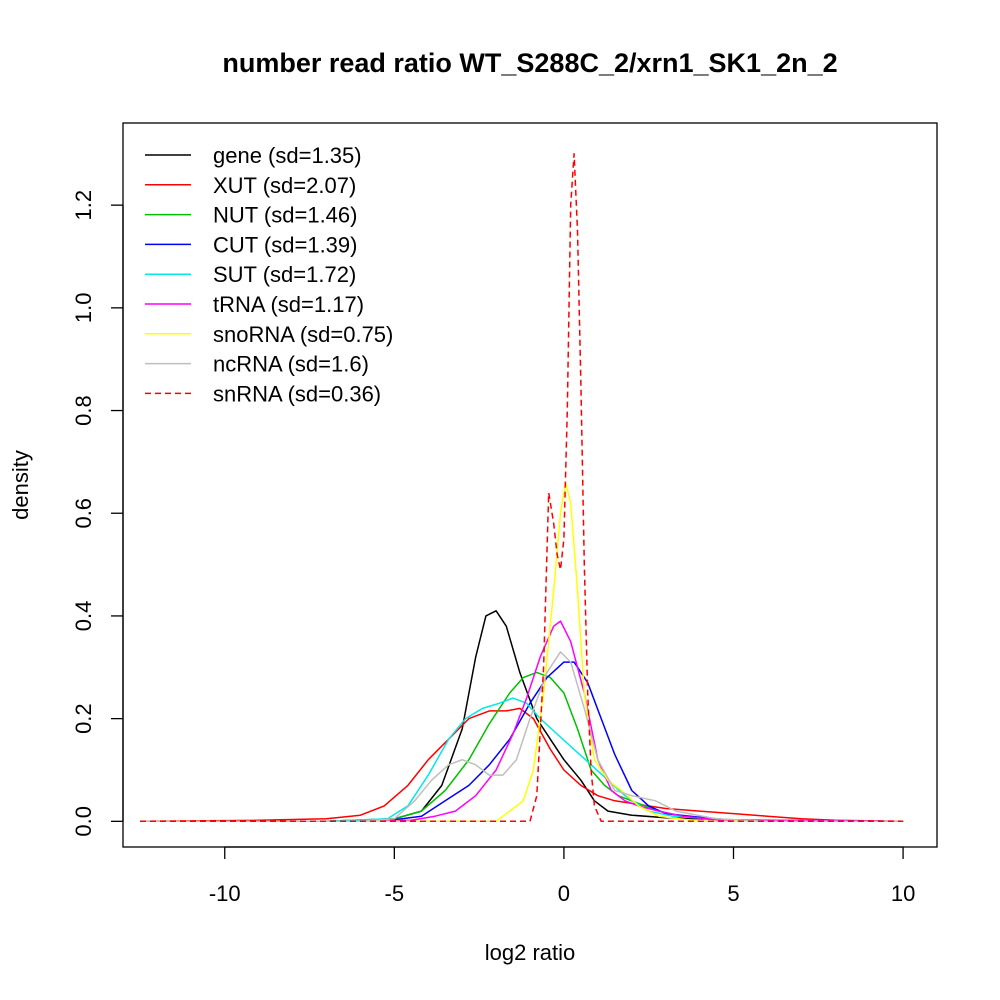 The height and width of the screenshot is (1000, 1000). Describe the element at coordinates (83, 616) in the screenshot. I see `y-tick-label: 0.4` at that location.